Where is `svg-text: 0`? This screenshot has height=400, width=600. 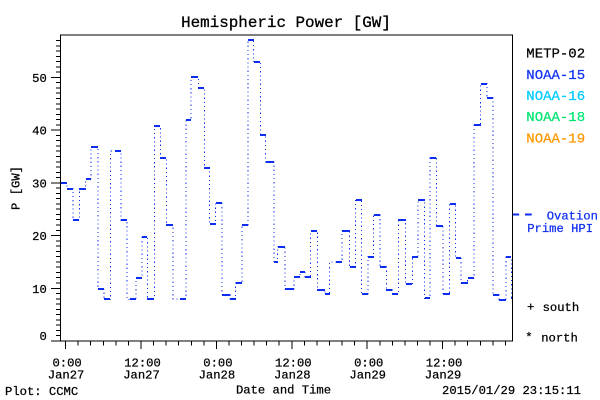 svg-text: 0 is located at coordinates (42, 337).